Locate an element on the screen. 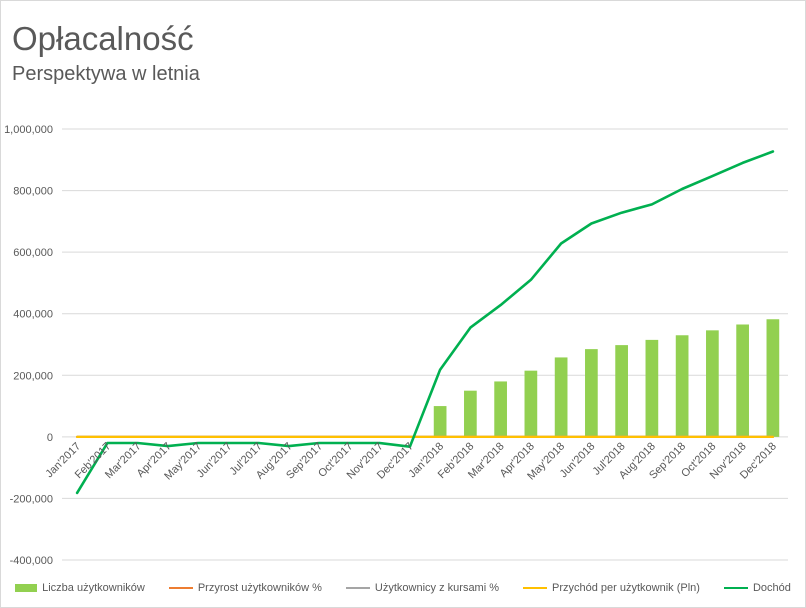 The image size is (806, 608). y-tick-label: 800,000 is located at coordinates (33, 192).